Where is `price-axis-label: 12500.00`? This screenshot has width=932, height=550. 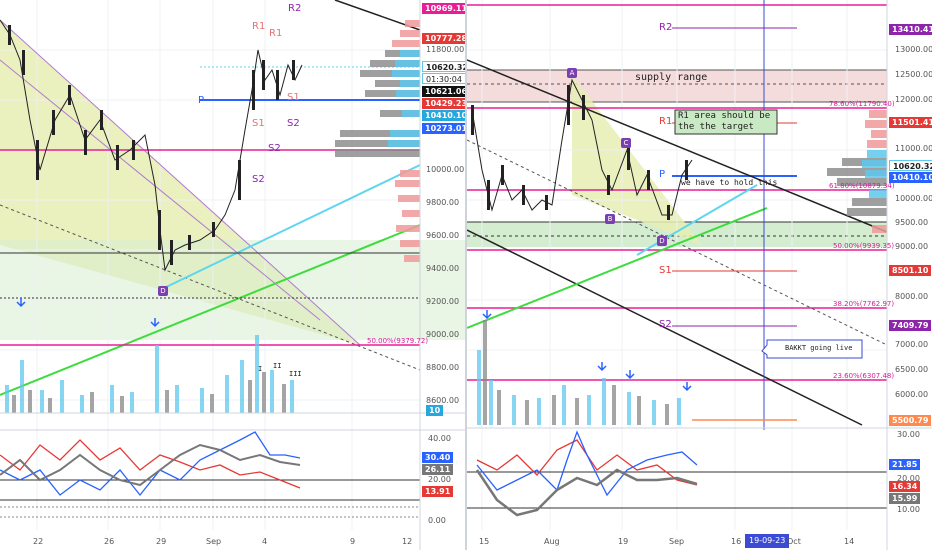
price-axis-label: 12500.00 is located at coordinates (913, 74).